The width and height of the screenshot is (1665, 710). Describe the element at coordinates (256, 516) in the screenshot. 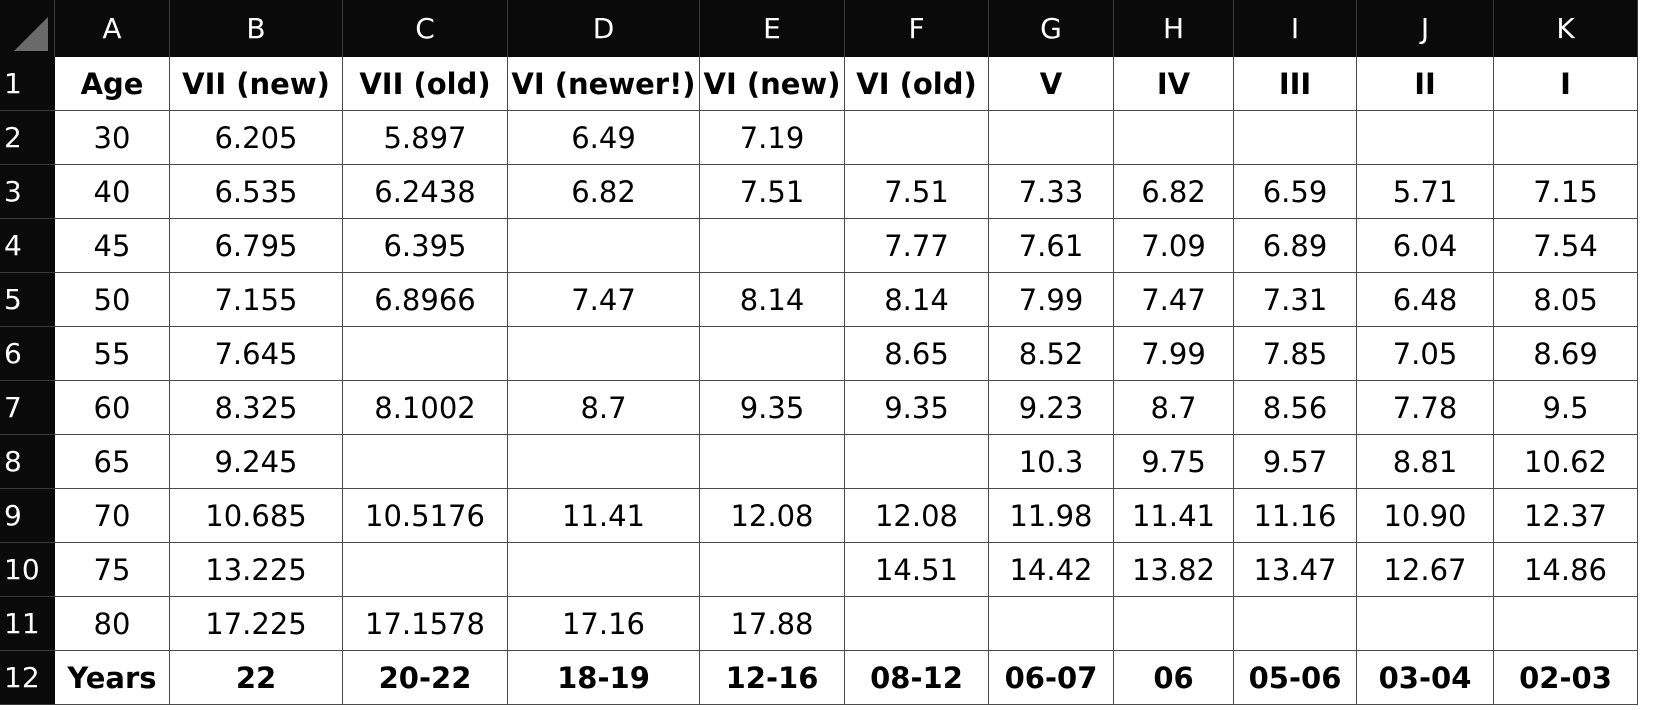

I see `cell-b9: 10.685` at that location.